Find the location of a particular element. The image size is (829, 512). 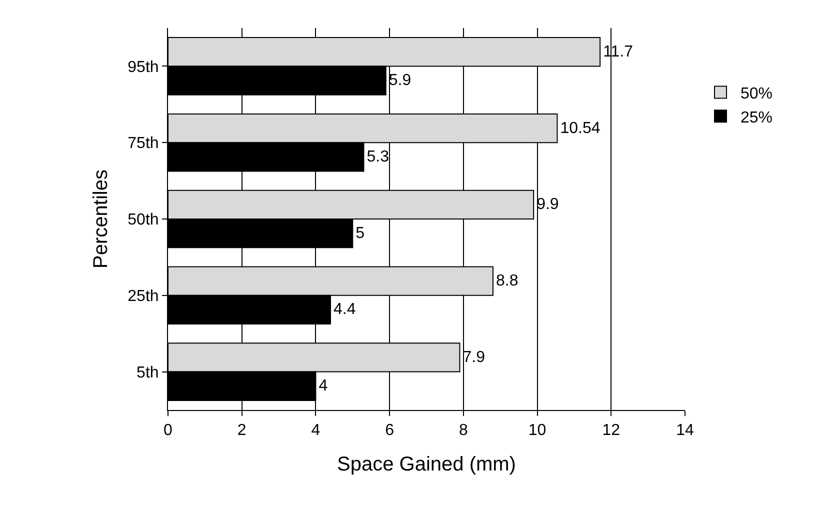

data-label: 8.8 is located at coordinates (507, 281).